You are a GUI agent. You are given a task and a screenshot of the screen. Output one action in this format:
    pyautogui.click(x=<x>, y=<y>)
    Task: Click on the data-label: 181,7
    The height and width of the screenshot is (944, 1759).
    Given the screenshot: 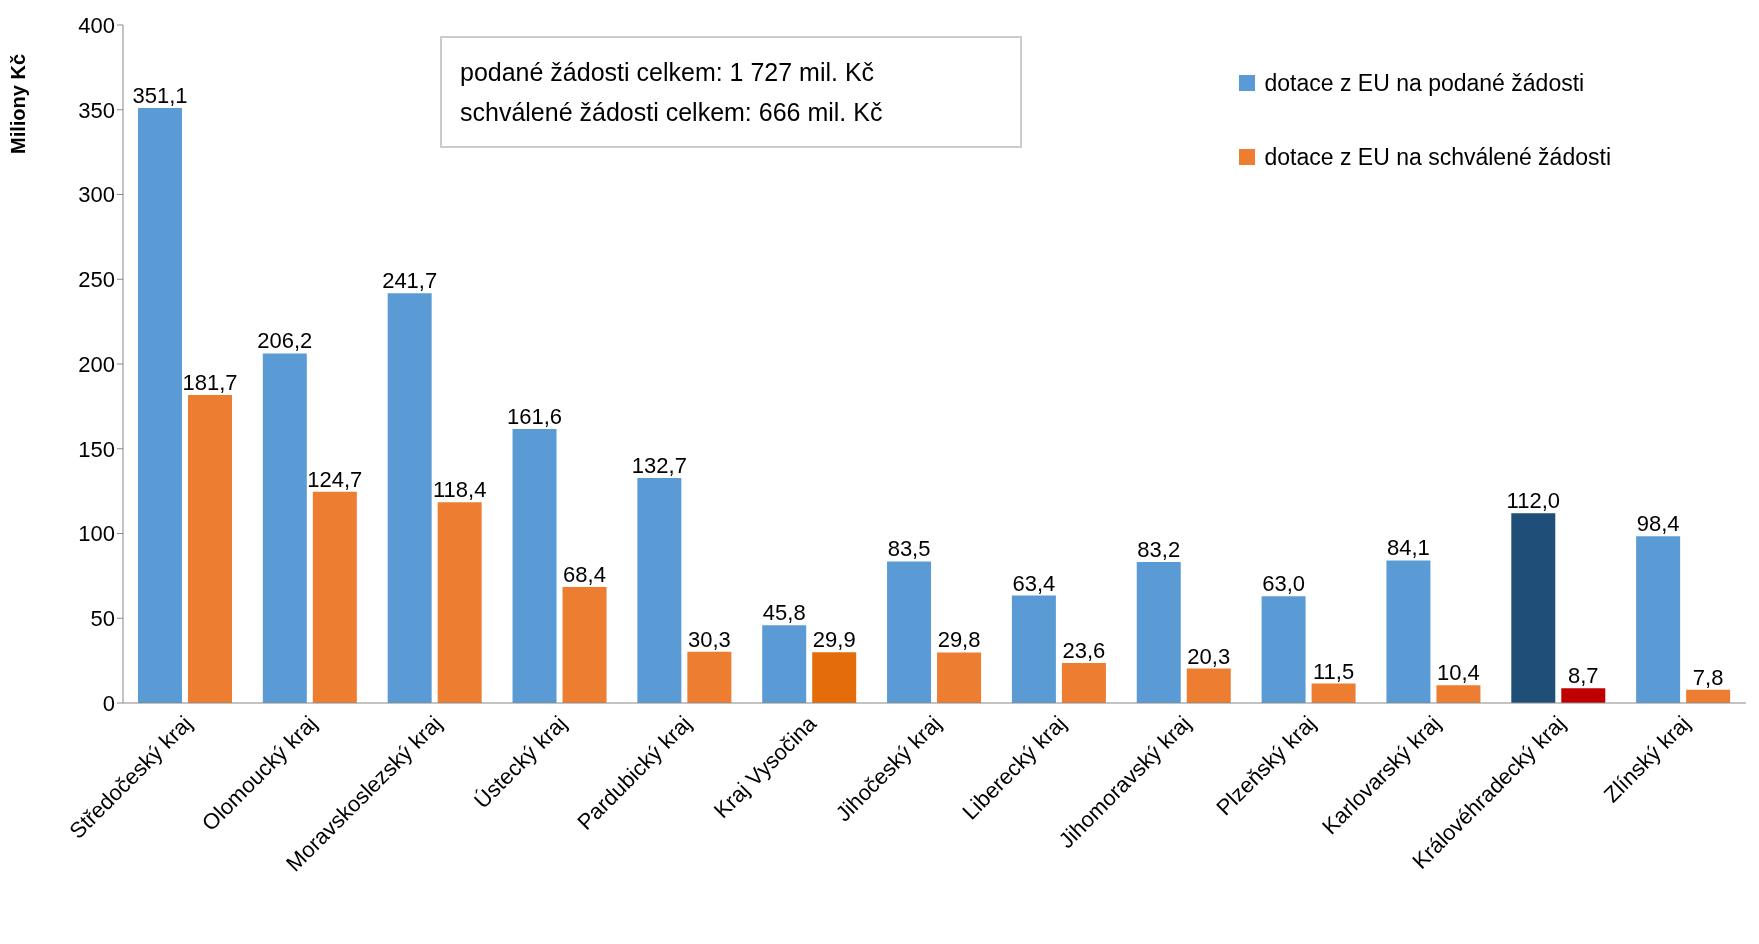 What is the action you would take?
    pyautogui.click(x=210, y=383)
    